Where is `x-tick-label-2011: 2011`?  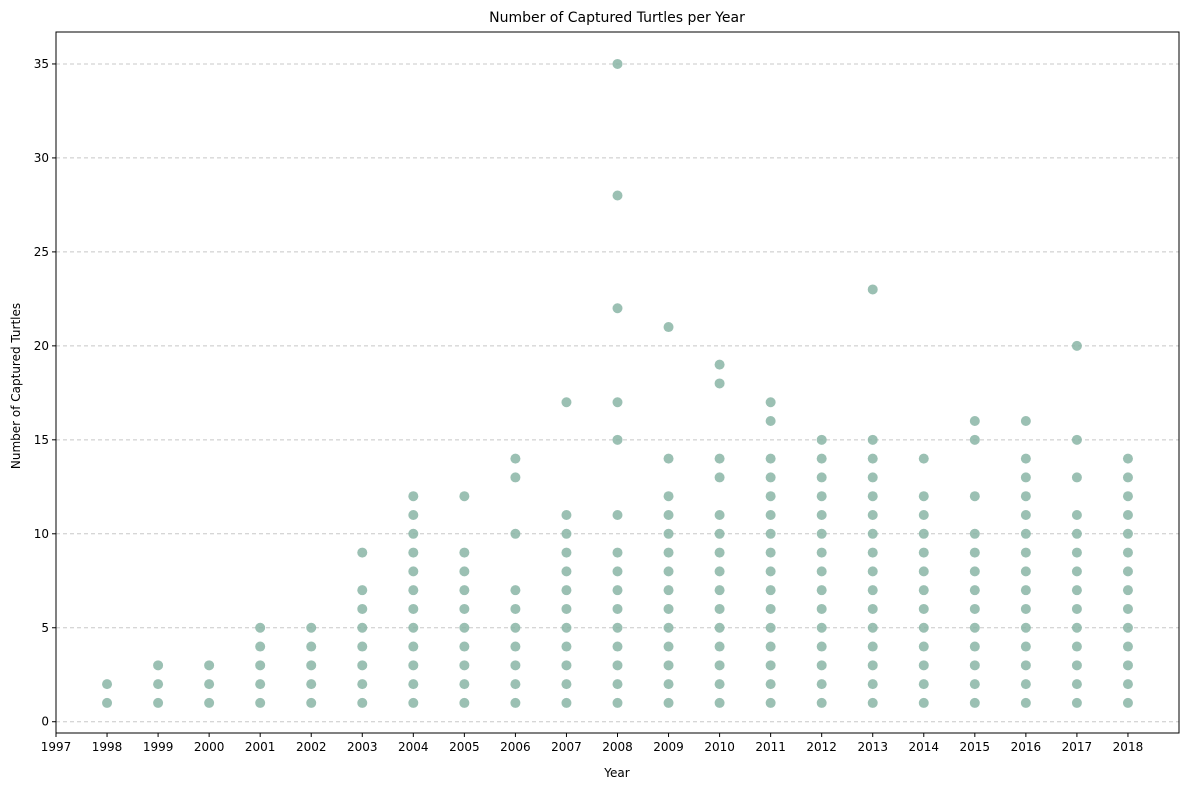 x-tick-label-2011: 2011 is located at coordinates (770, 747).